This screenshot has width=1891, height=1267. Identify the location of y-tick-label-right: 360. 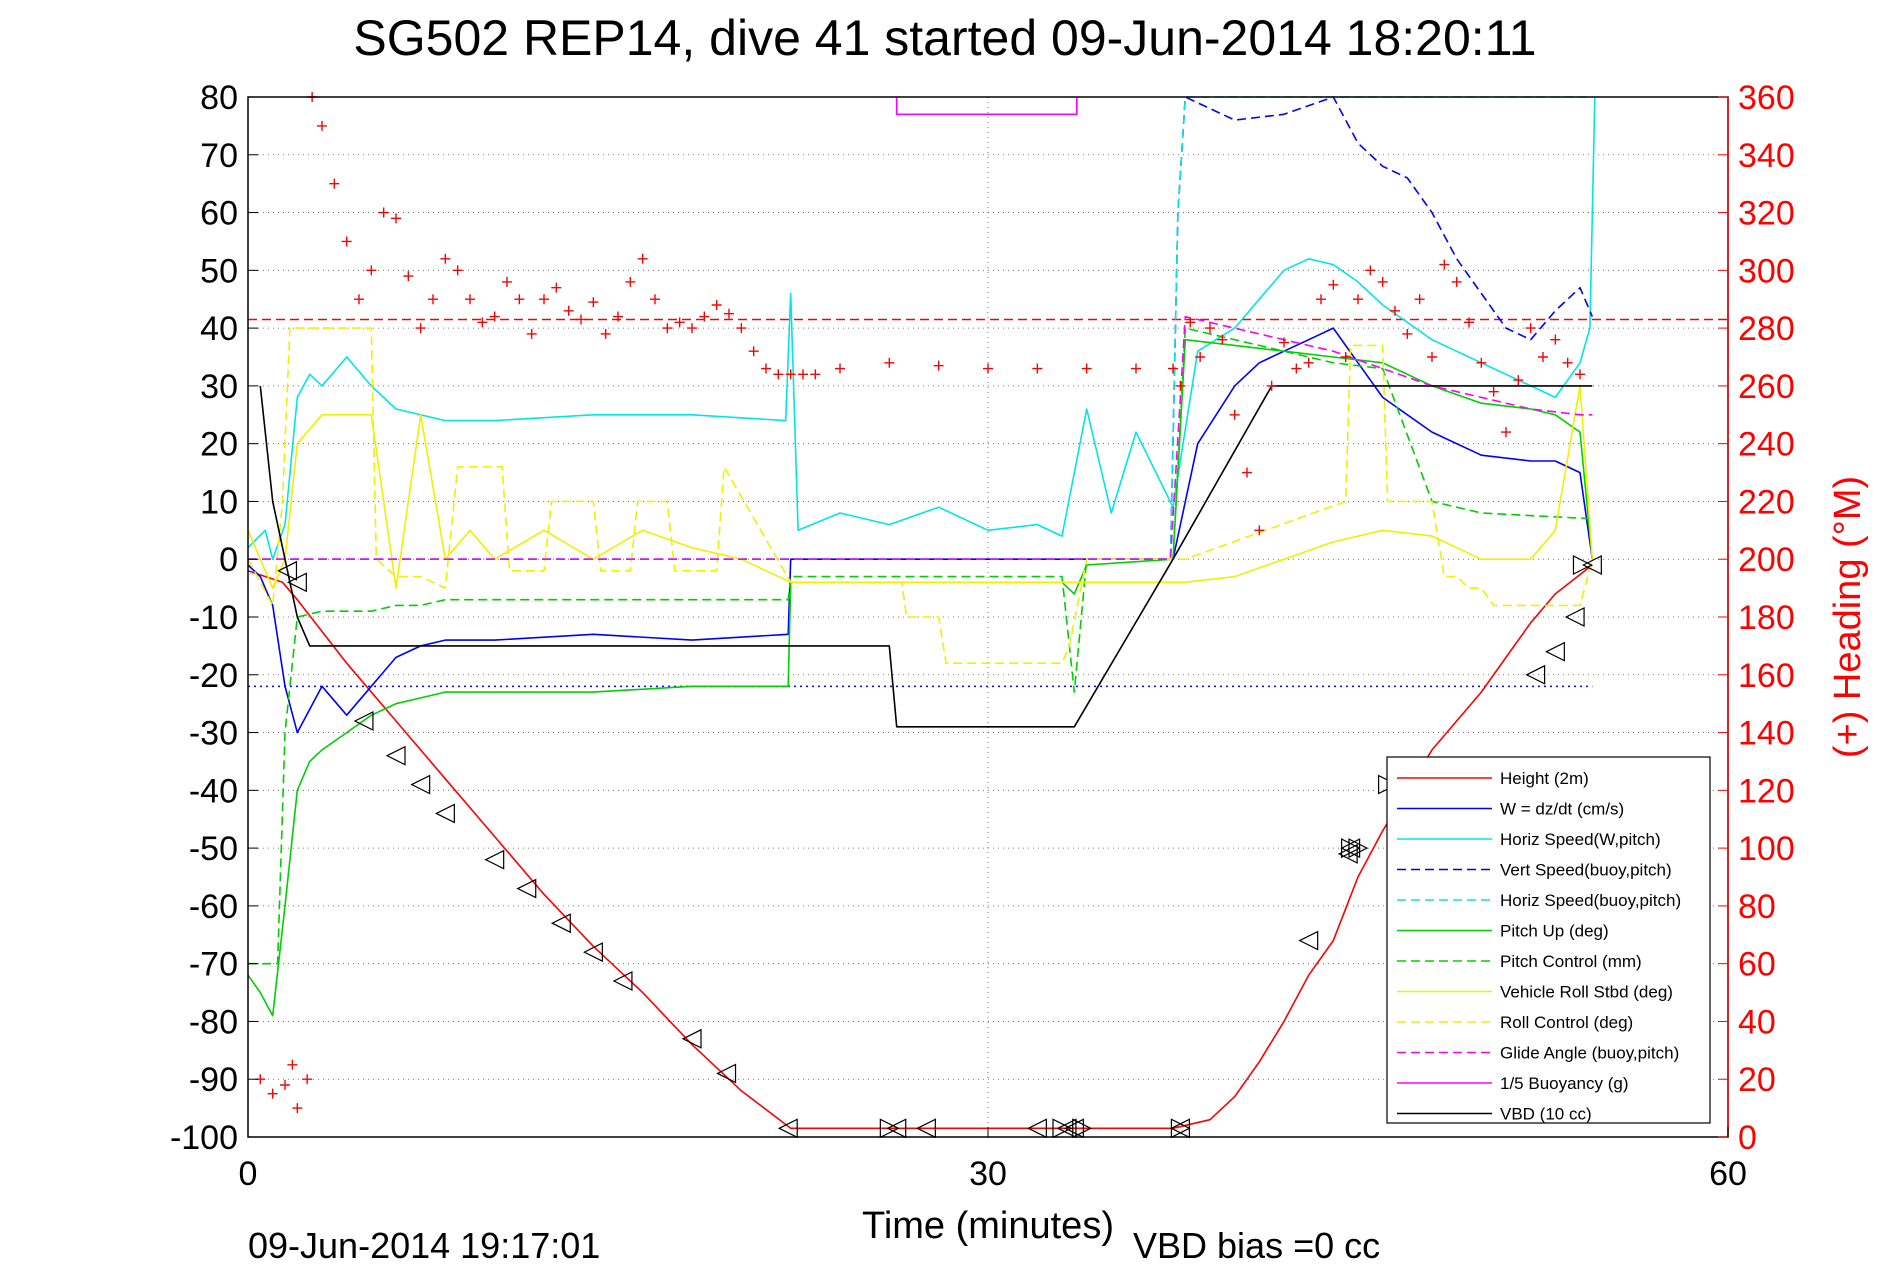
(1766, 98).